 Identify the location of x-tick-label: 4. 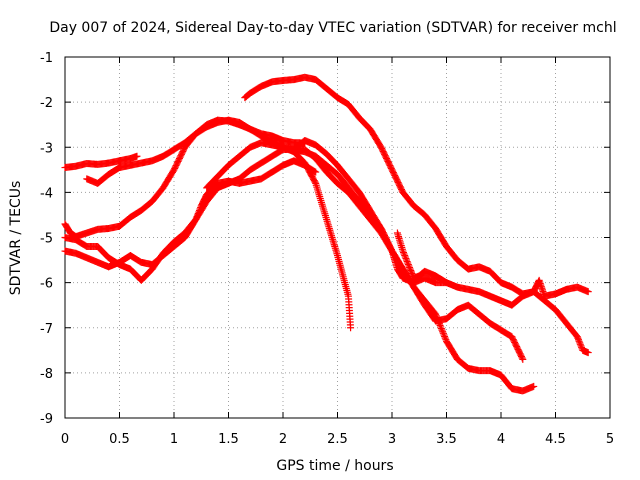
(501, 439).